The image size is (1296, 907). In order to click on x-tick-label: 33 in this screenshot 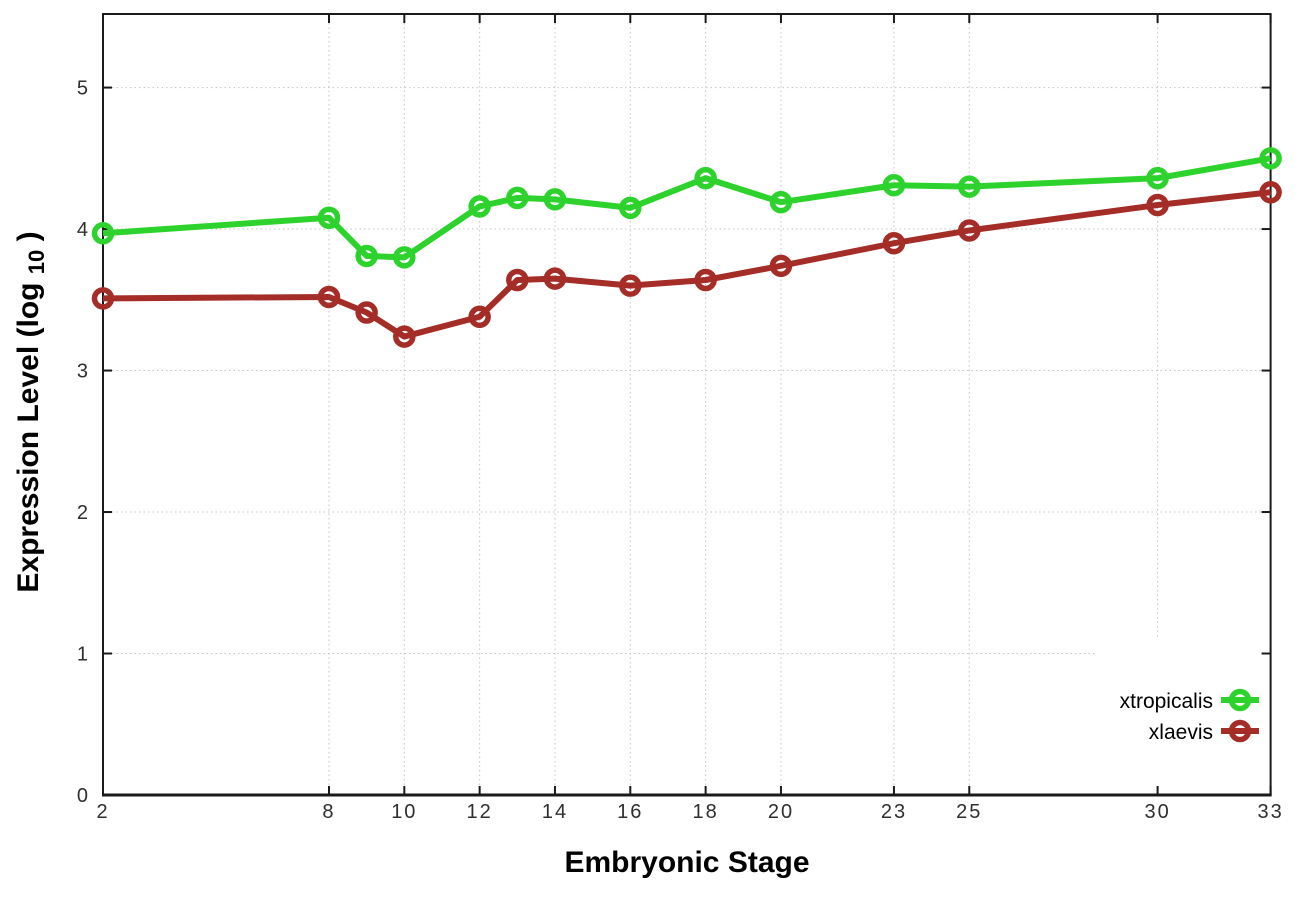, I will do `click(1270, 812)`.